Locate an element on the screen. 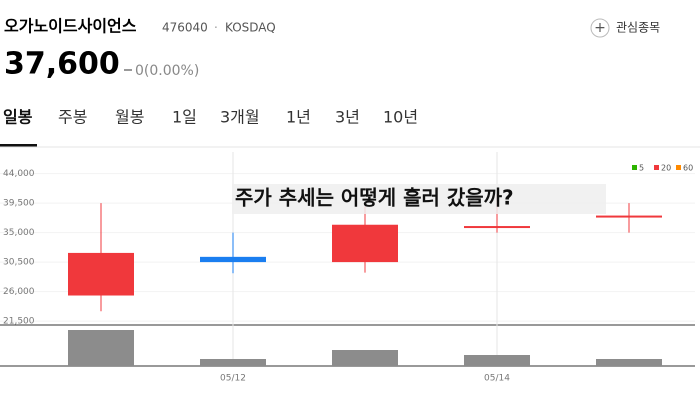 This screenshot has width=700, height=404. legend-label: 60 is located at coordinates (688, 168).